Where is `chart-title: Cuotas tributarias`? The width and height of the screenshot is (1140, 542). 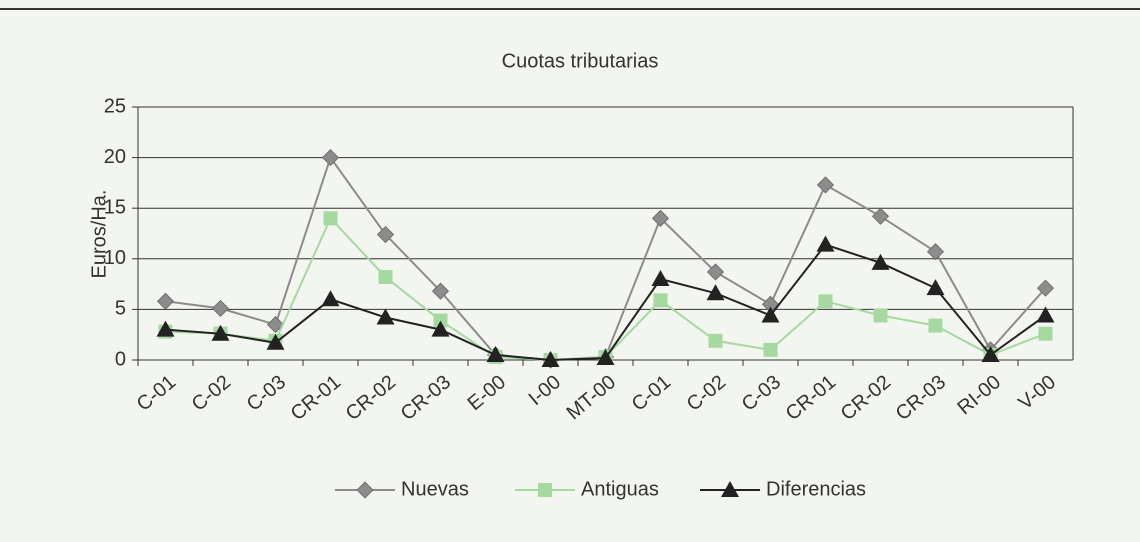
chart-title: Cuotas tributarias is located at coordinates (580, 61).